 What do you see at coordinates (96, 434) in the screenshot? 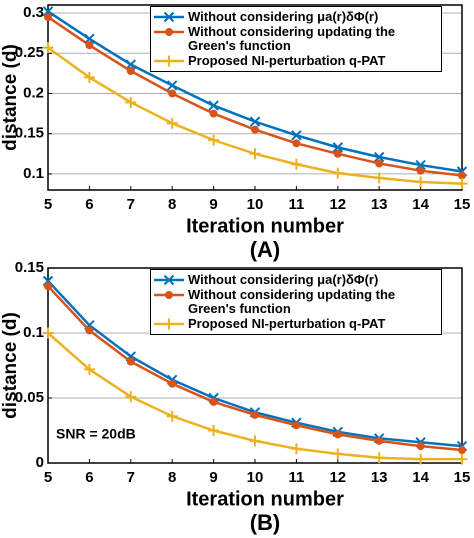
I see `annotation: SNR = 20dB` at bounding box center [96, 434].